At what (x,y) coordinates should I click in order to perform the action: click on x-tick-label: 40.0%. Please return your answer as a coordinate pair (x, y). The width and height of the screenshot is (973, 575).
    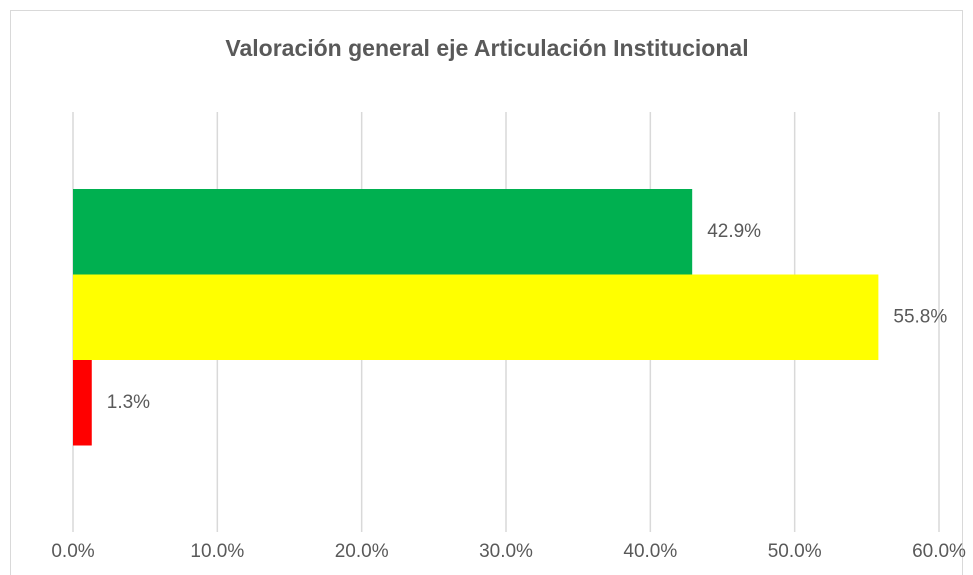
    Looking at the image, I should click on (650, 551).